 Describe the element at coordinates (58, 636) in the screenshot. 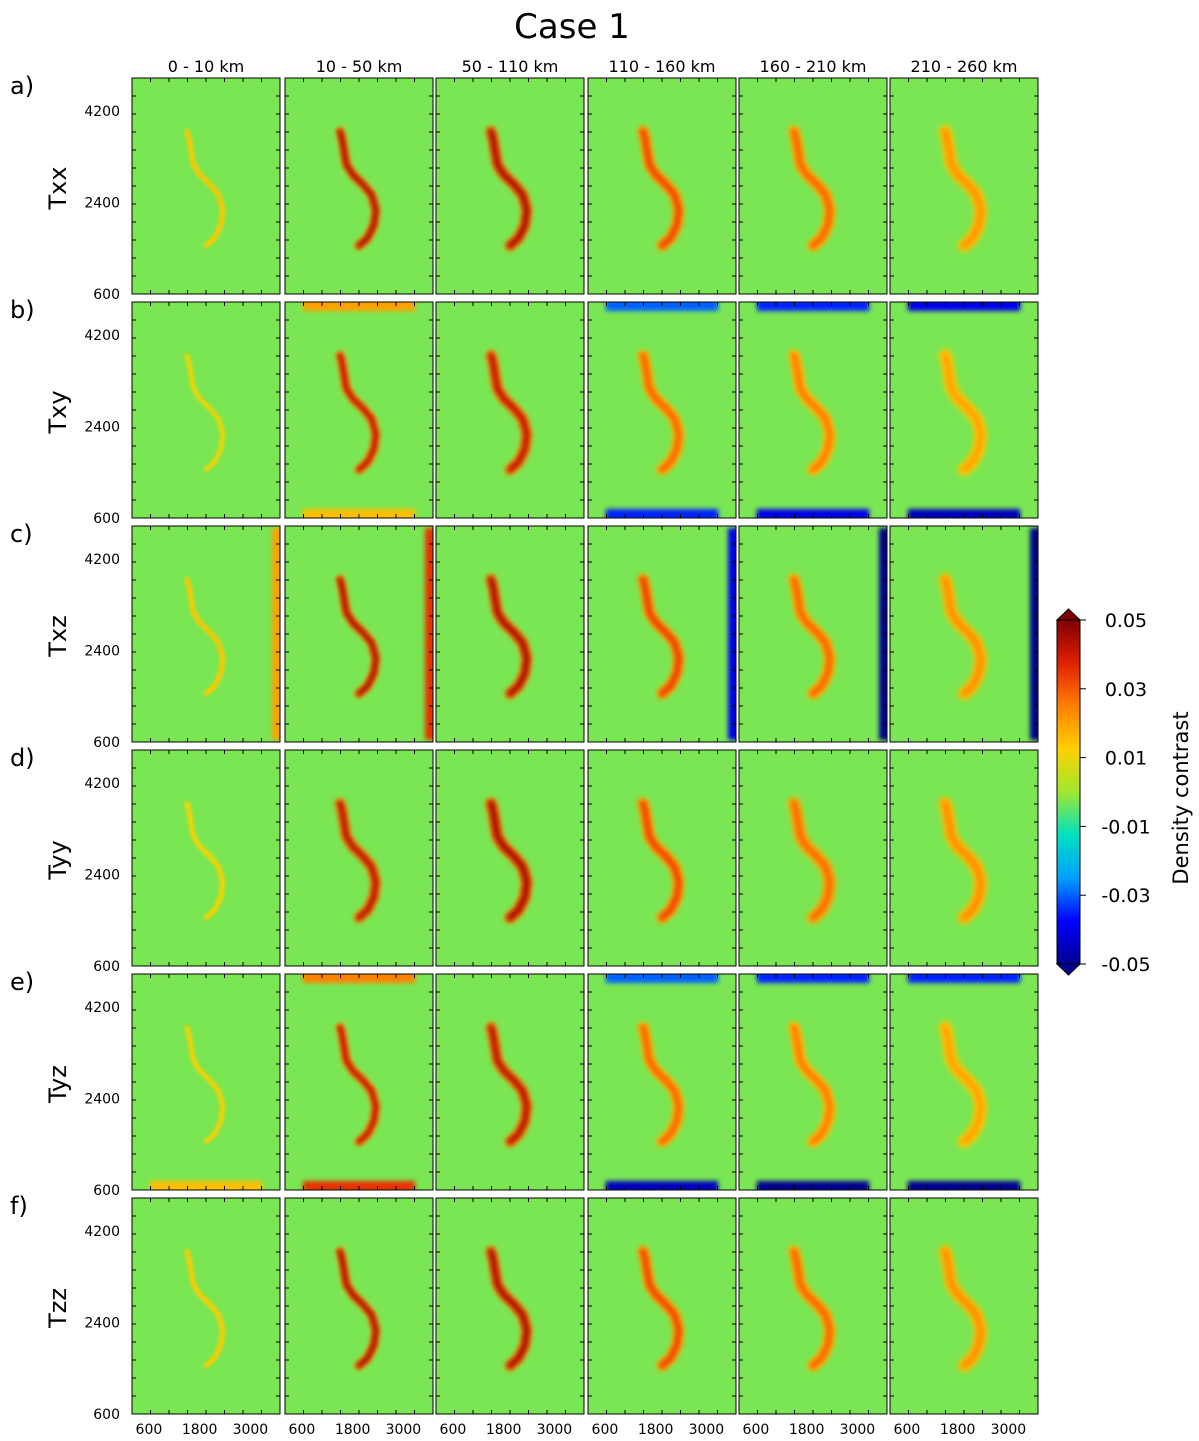

I see `row-label: Txz` at that location.